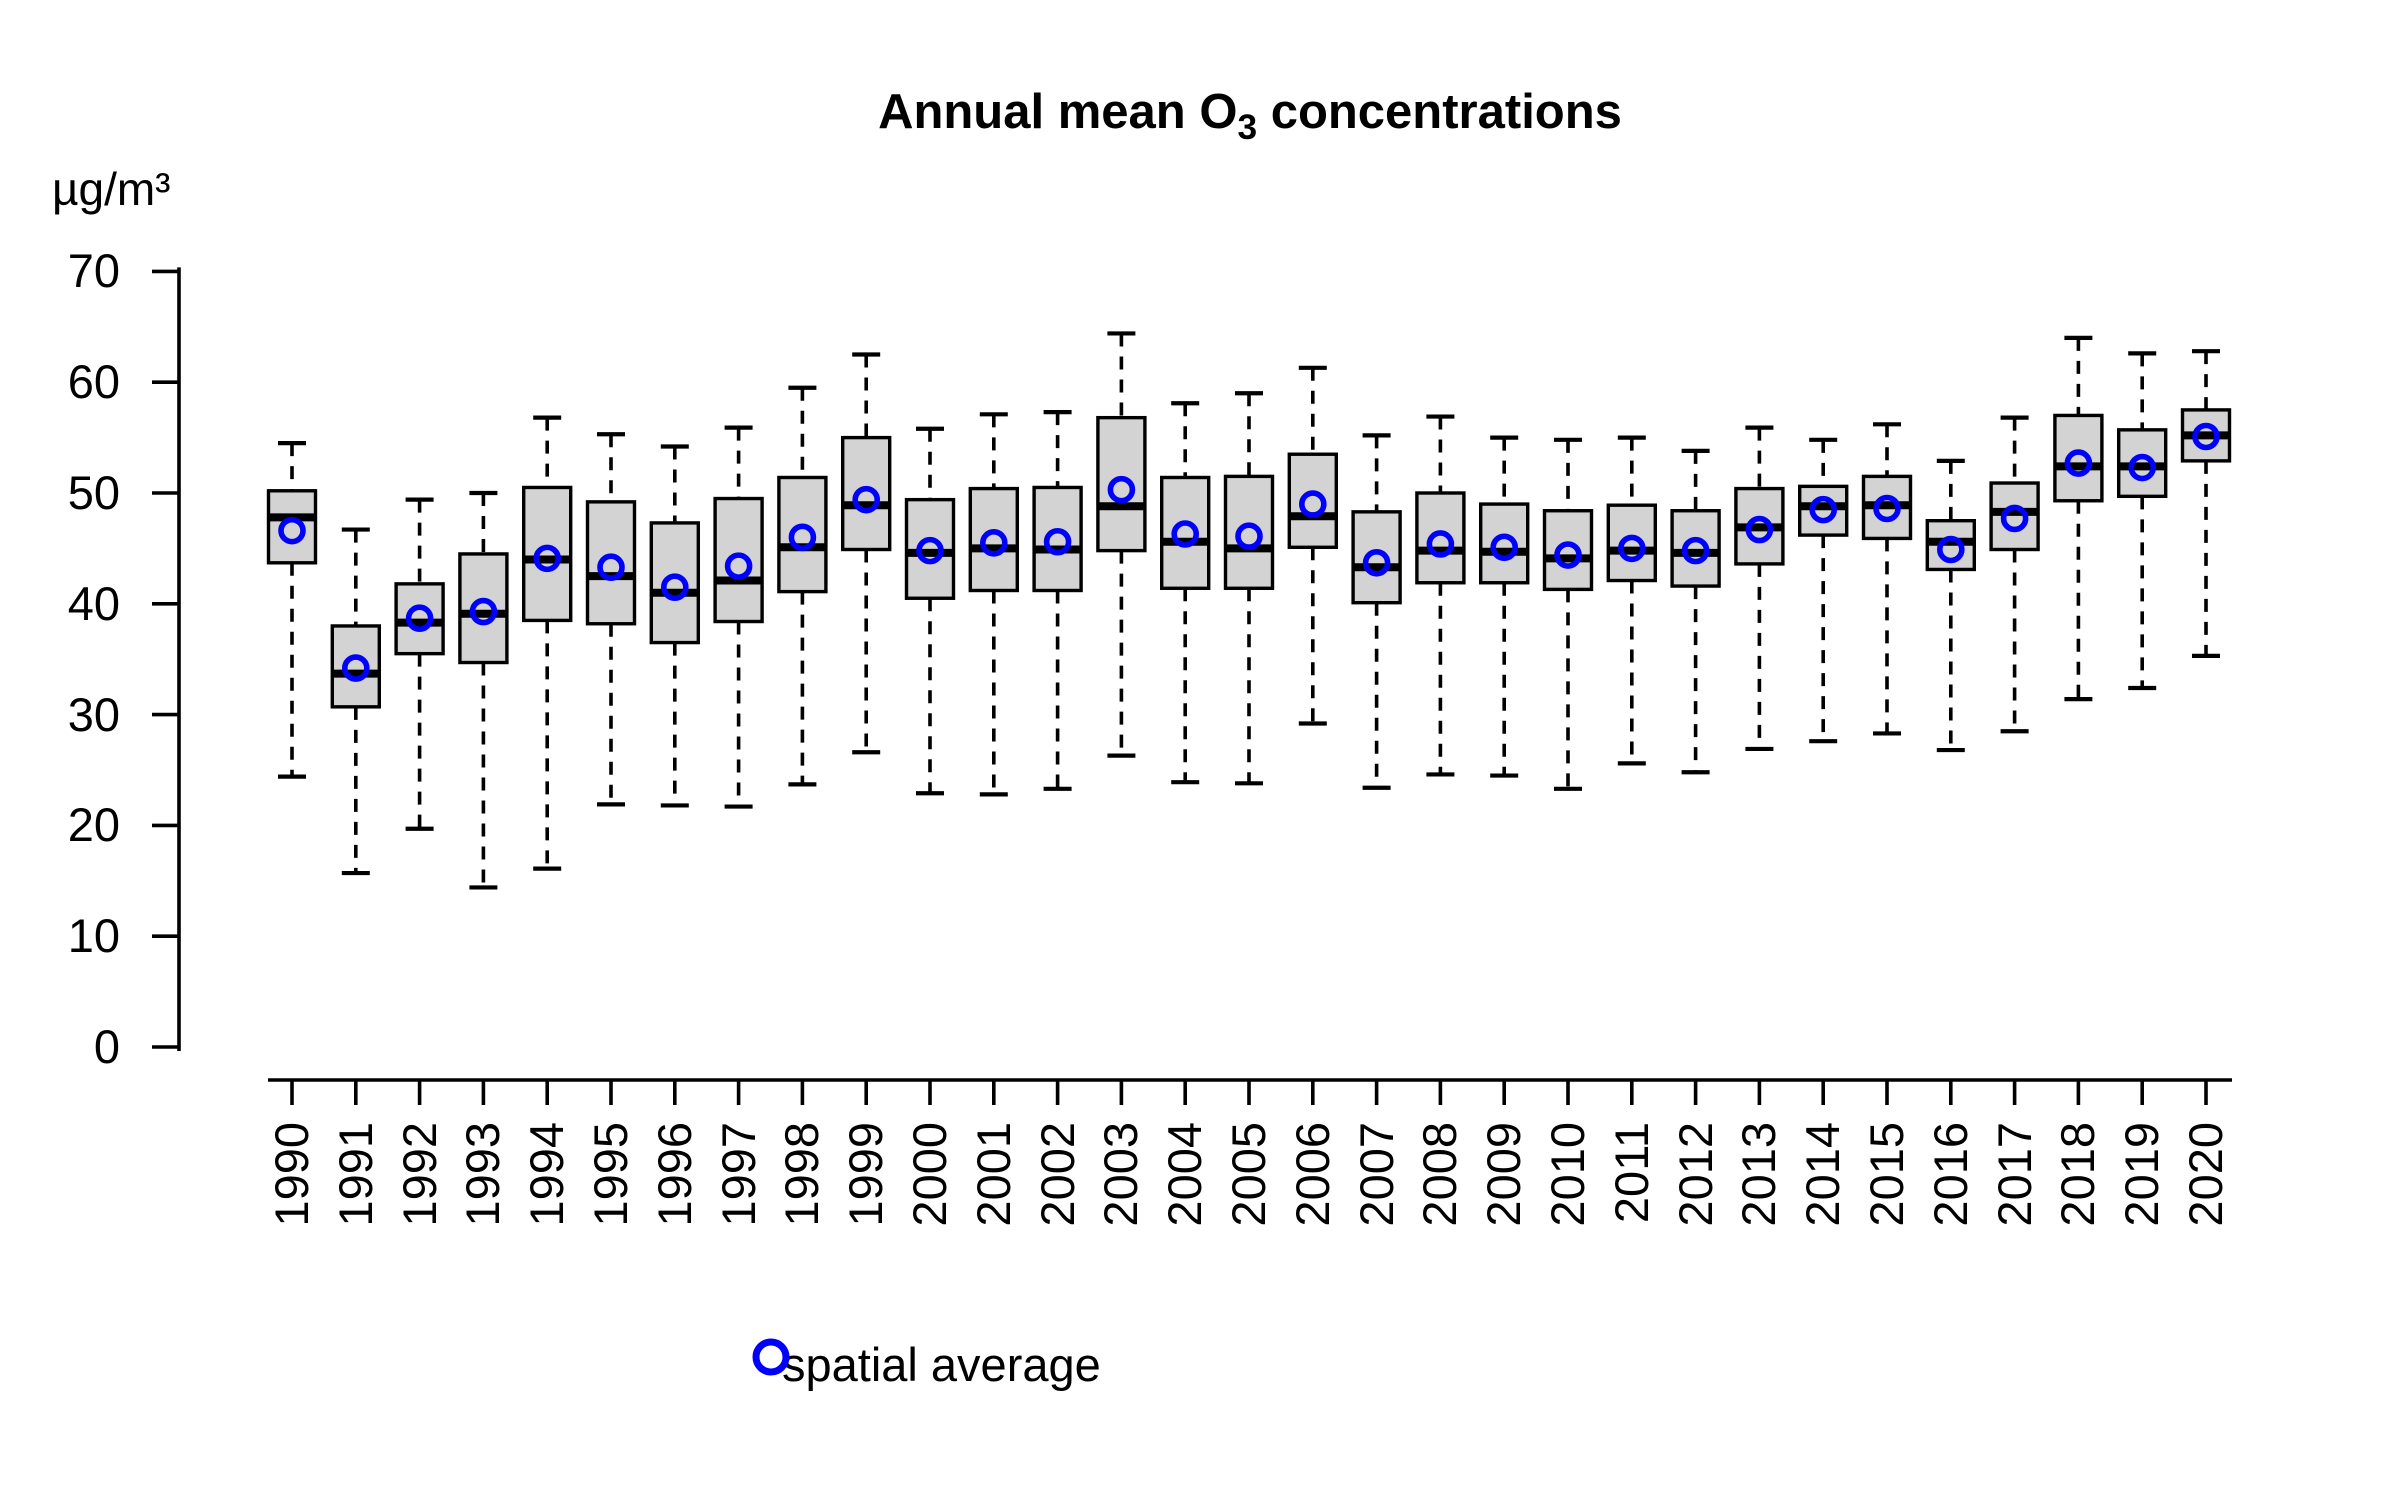 The height and width of the screenshot is (1500, 2400). Describe the element at coordinates (93, 603) in the screenshot. I see `y-tick-label-40: 40` at that location.